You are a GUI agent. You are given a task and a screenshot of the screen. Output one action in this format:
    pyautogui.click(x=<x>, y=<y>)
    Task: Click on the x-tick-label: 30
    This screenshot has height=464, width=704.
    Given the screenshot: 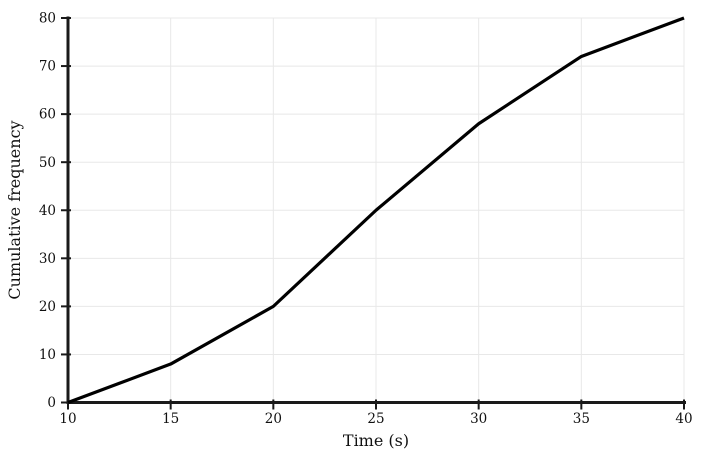 What is the action you would take?
    pyautogui.click(x=478, y=419)
    